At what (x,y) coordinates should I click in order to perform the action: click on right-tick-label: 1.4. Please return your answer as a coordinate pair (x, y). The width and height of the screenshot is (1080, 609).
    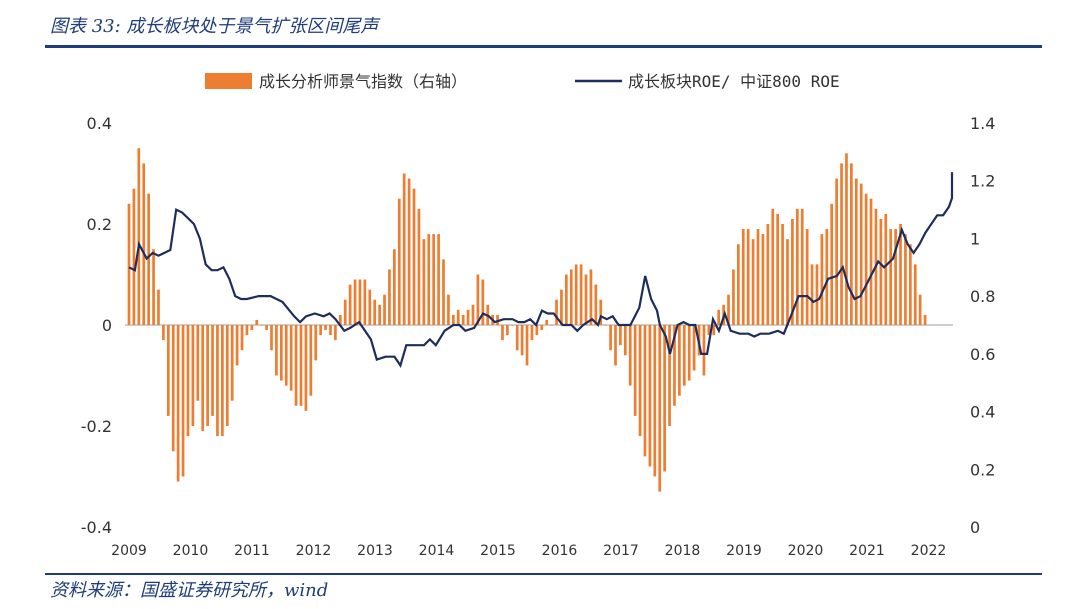
    Looking at the image, I should click on (982, 123).